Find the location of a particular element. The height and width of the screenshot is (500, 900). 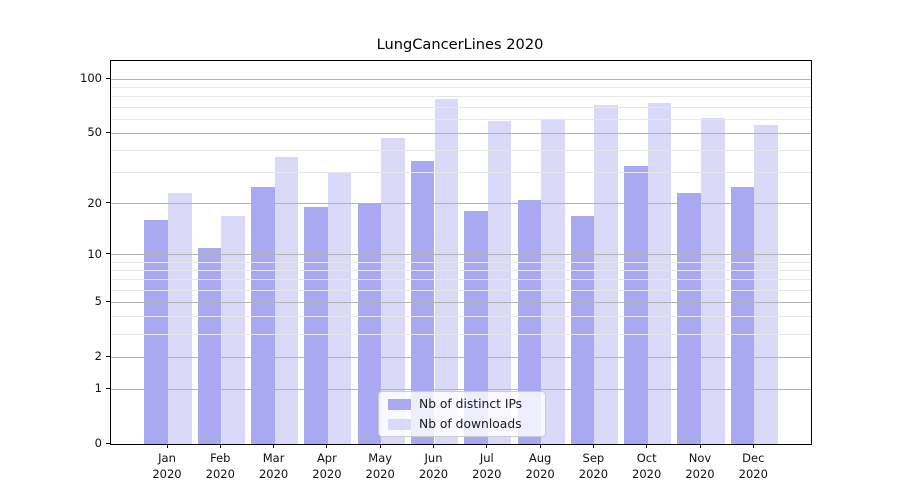

legend-item-downloads: Nb of downloads is located at coordinates (462, 424).